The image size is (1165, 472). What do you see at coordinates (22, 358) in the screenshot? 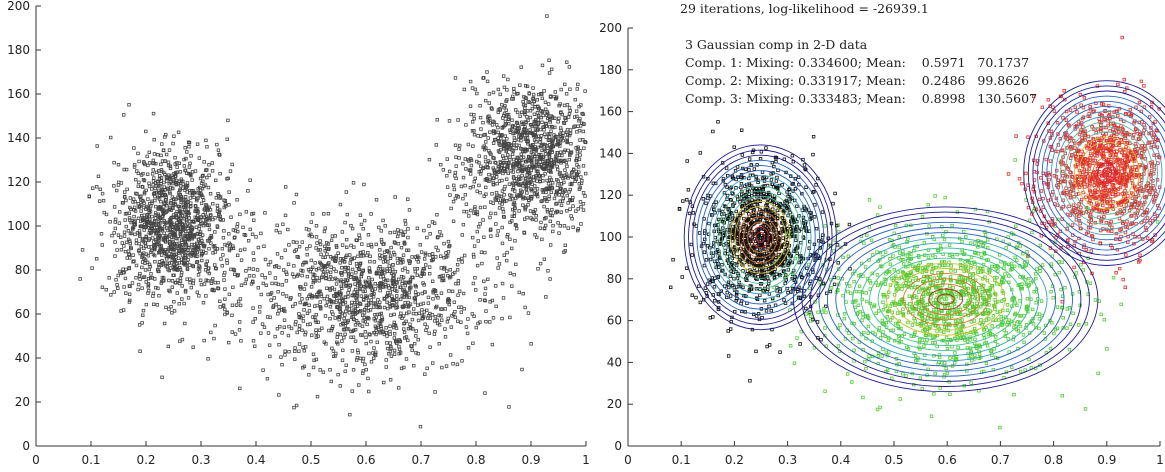
I see `left-y-tick-label: 40` at bounding box center [22, 358].